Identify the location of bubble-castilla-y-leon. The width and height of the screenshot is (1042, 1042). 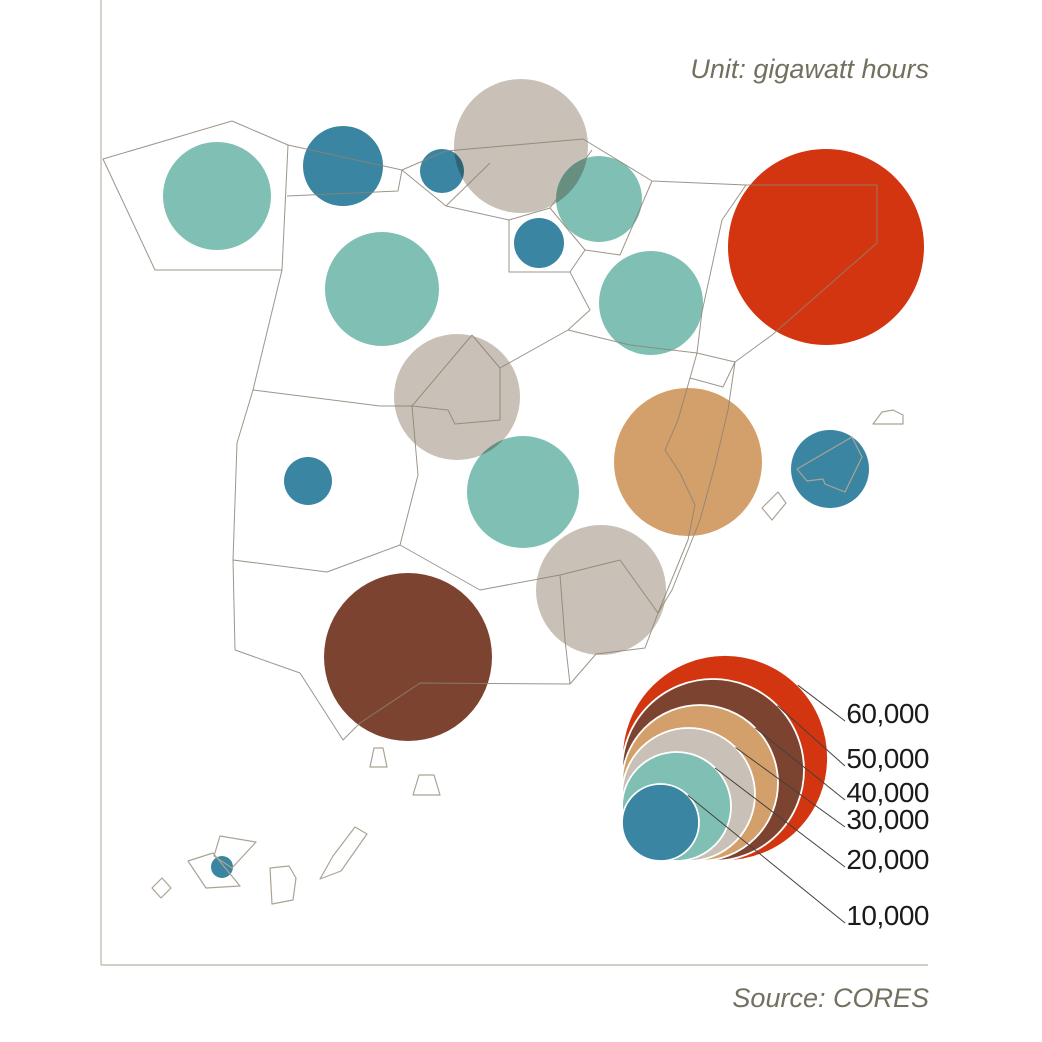
(382, 289).